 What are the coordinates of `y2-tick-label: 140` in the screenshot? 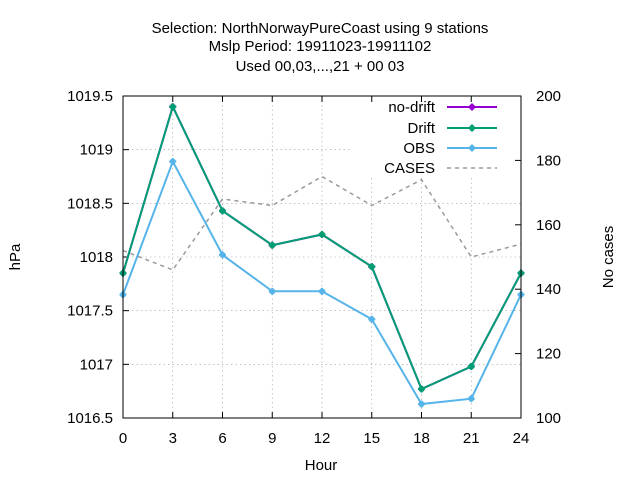 It's located at (548, 289).